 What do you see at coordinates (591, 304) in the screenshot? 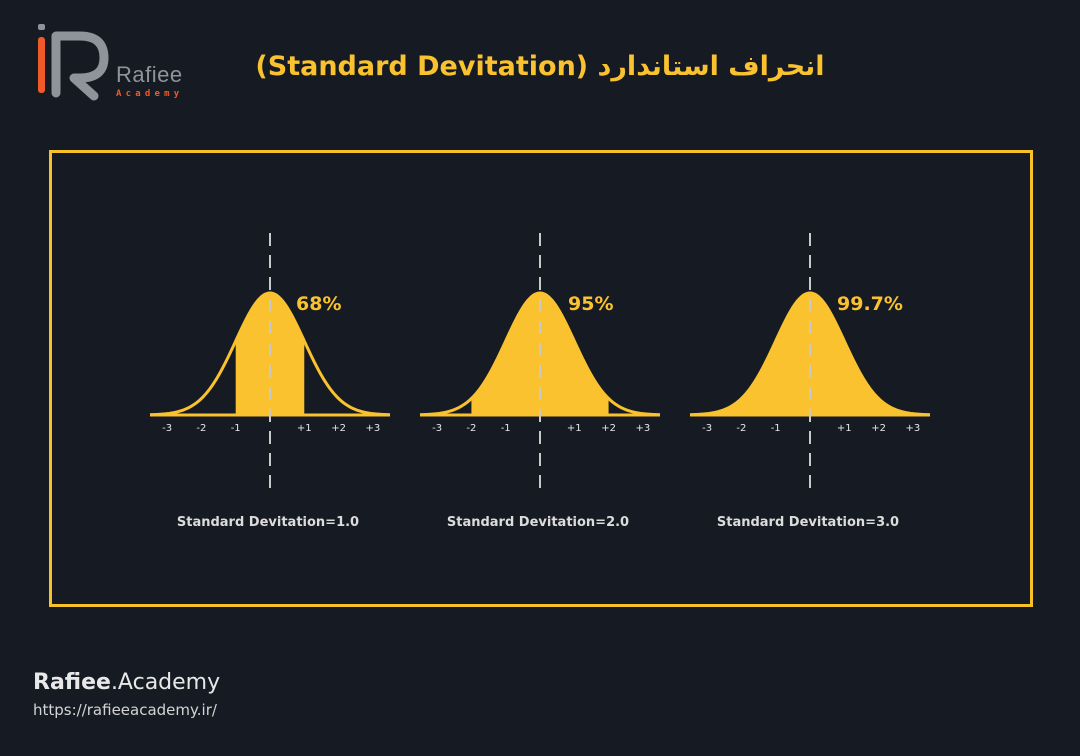
I see `percent-label: 95%` at bounding box center [591, 304].